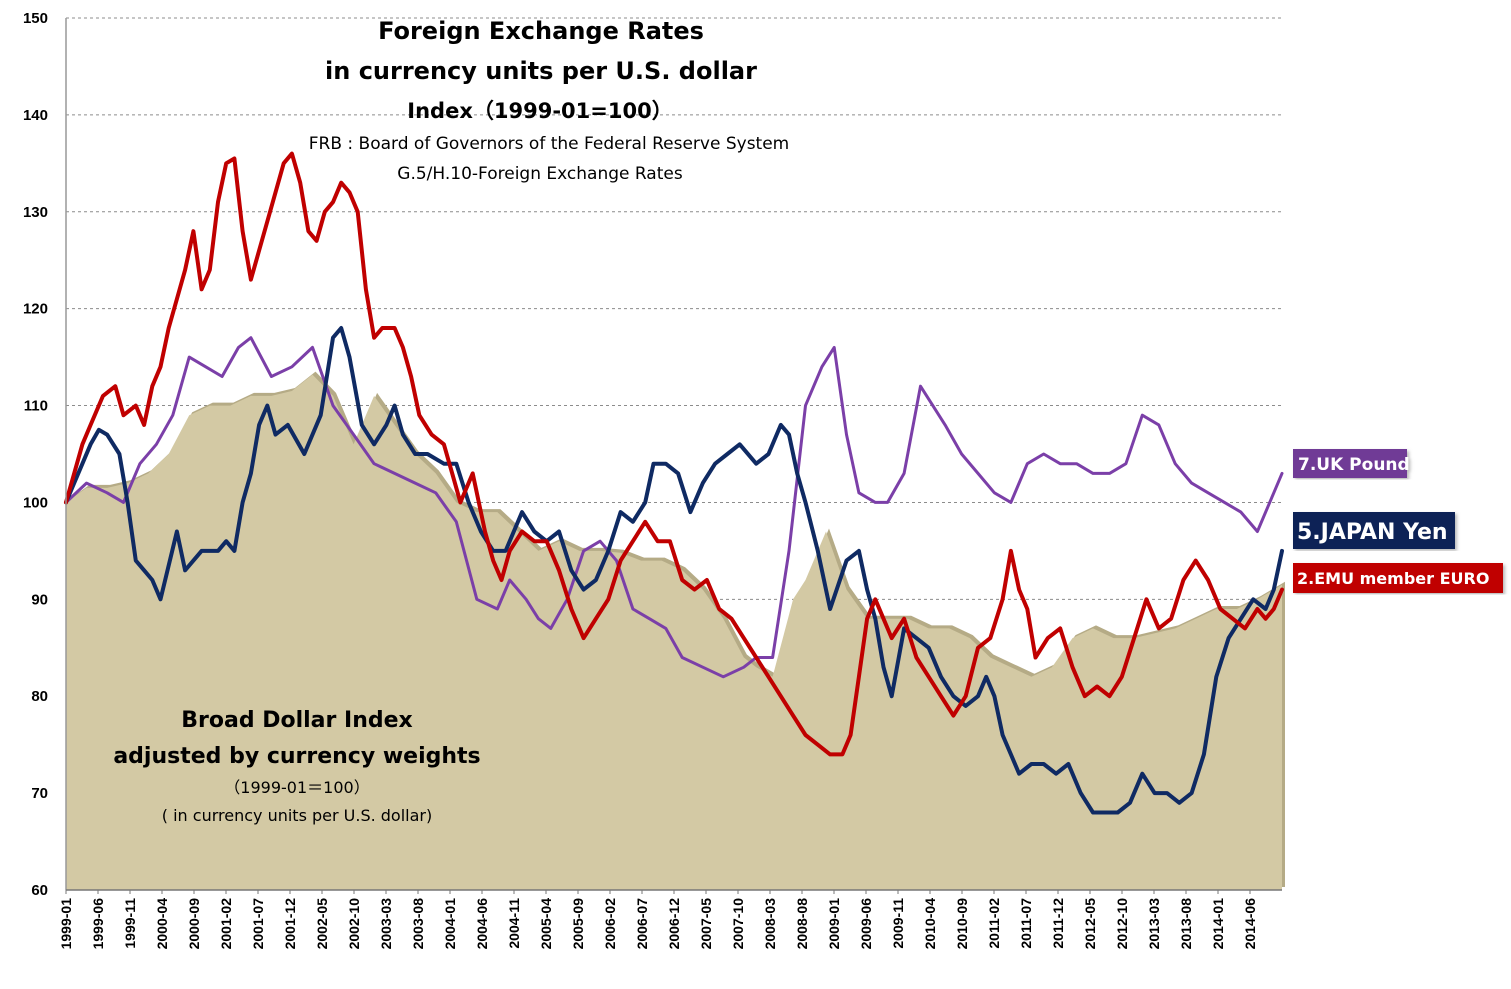 The height and width of the screenshot is (989, 1511). What do you see at coordinates (322, 924) in the screenshot?
I see `x-tick-label: 2002-05` at bounding box center [322, 924].